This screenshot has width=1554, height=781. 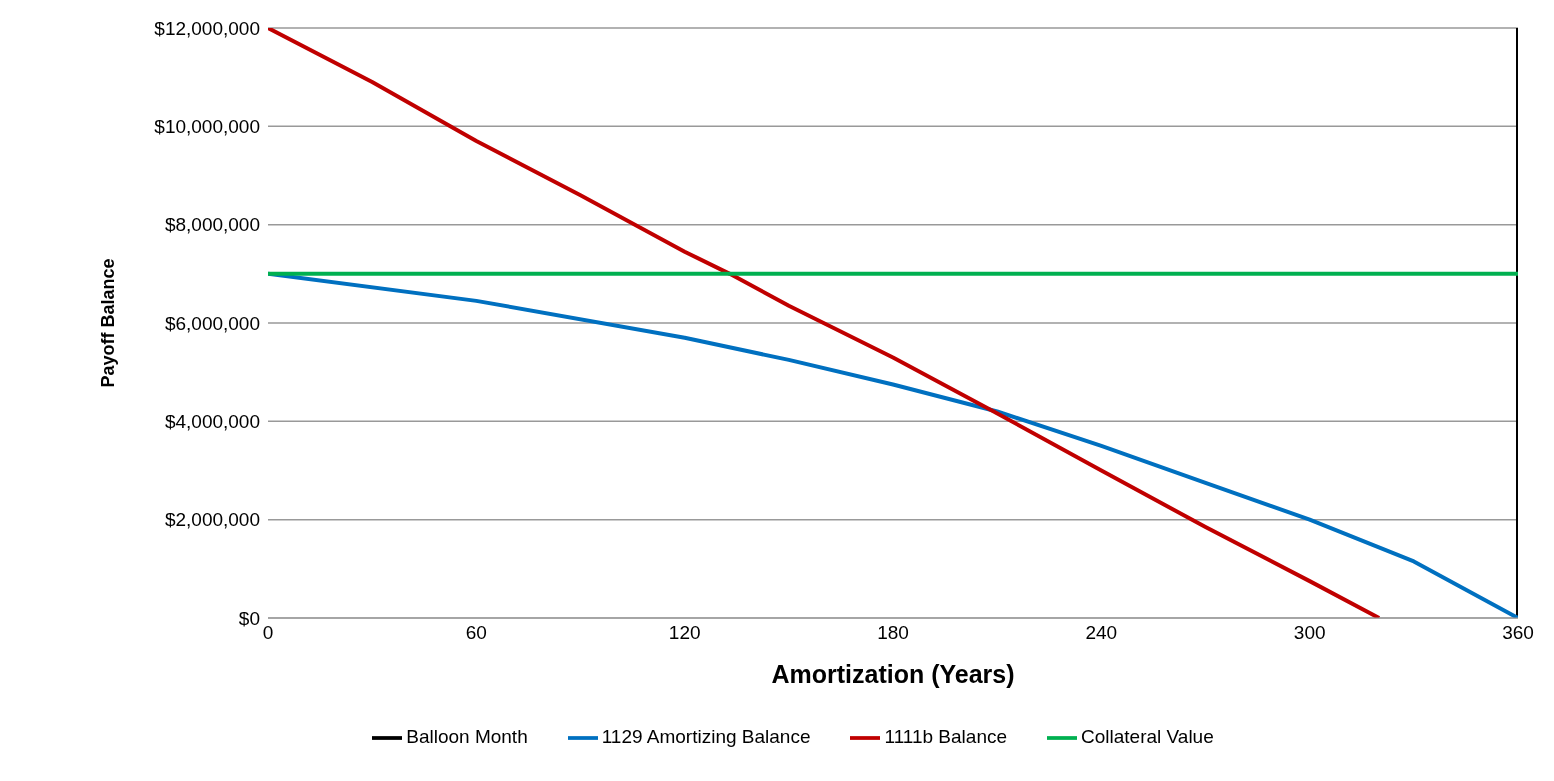 I want to click on x-tick-label: 0, so click(x=268, y=633).